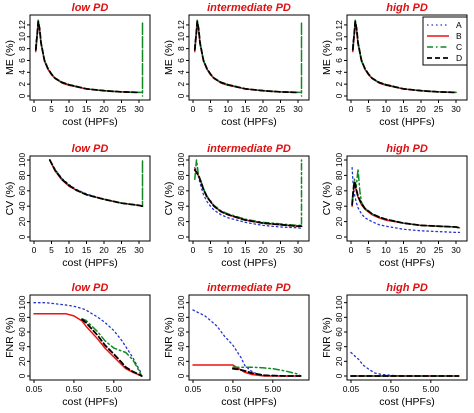 The width and height of the screenshot is (474, 413). What do you see at coordinates (459, 25) in the screenshot?
I see `legend-label: A` at bounding box center [459, 25].